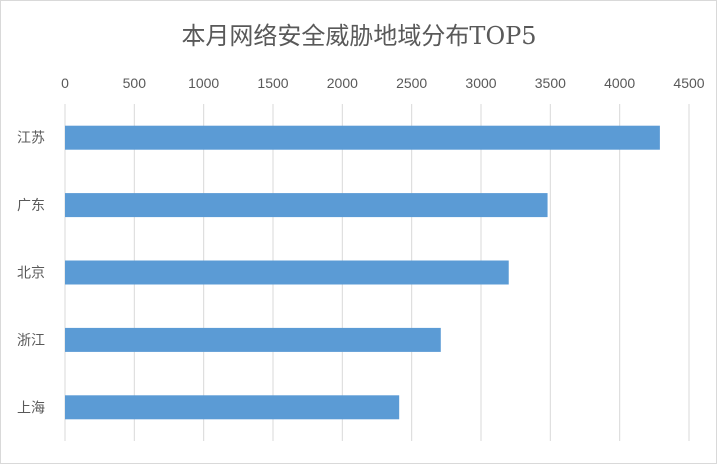  Describe the element at coordinates (688, 83) in the screenshot. I see `x-tick-label: 4500` at that location.